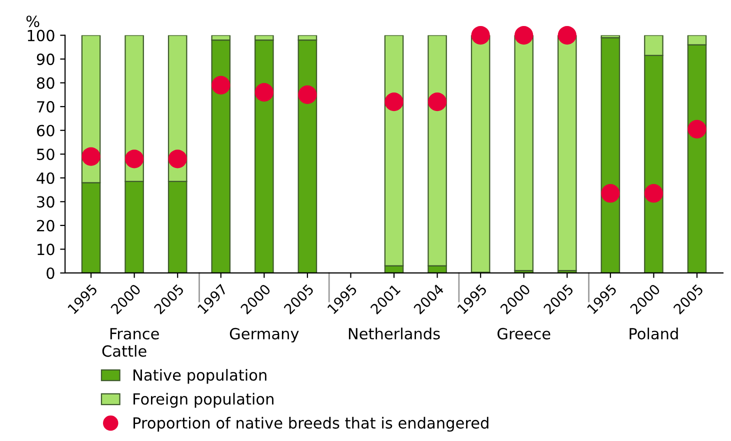 This screenshot has height=441, width=731. What do you see at coordinates (654, 334) in the screenshot?
I see `text: Poland` at bounding box center [654, 334].